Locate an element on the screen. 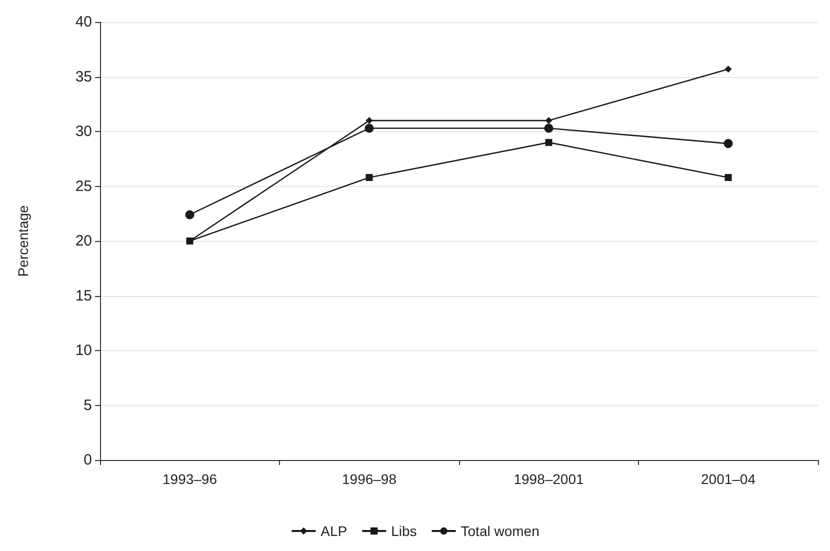  x-tick-label: 1998–2001 is located at coordinates (549, 479).